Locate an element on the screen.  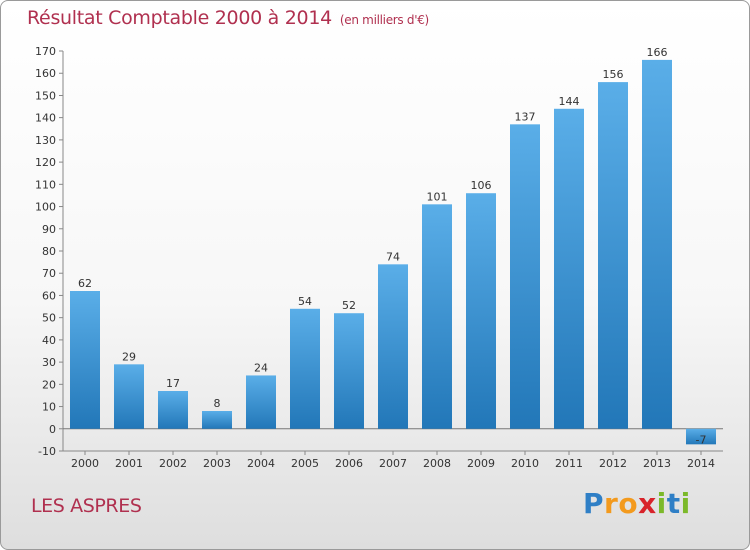
value-label-2008: 101 is located at coordinates (437, 196).